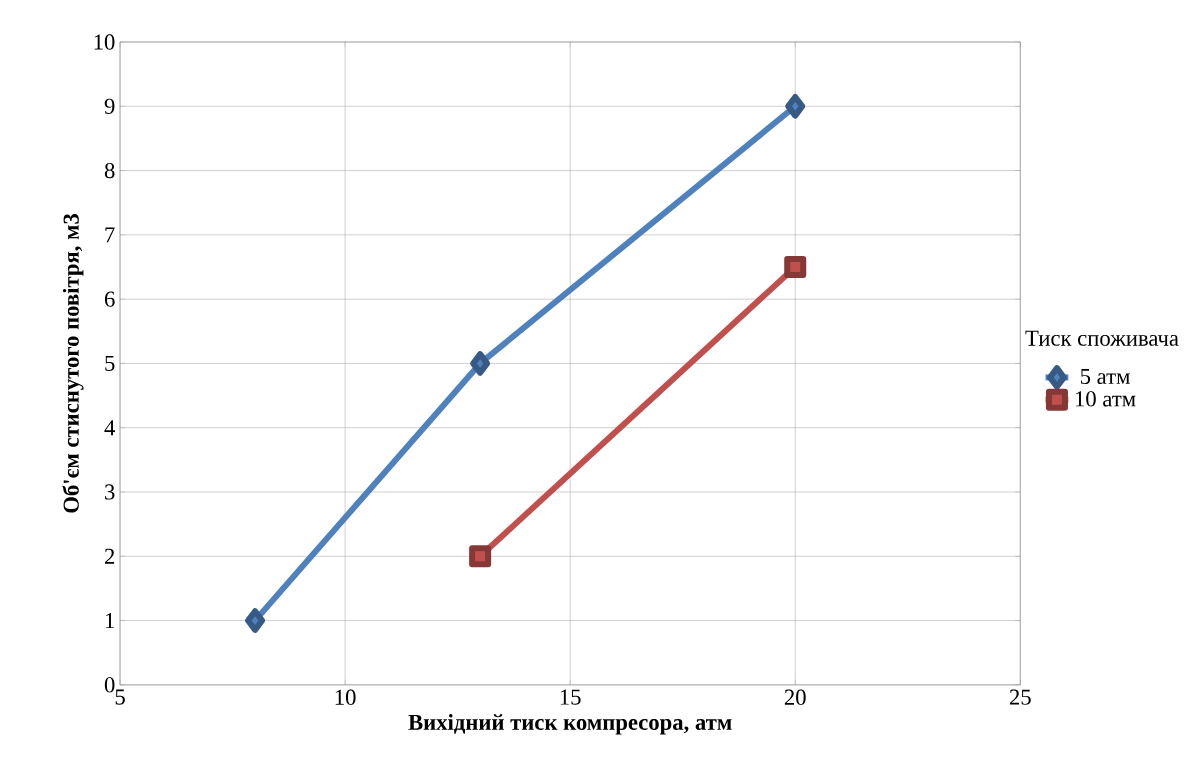  I want to click on x-tick-label: 25, so click(1020, 697).